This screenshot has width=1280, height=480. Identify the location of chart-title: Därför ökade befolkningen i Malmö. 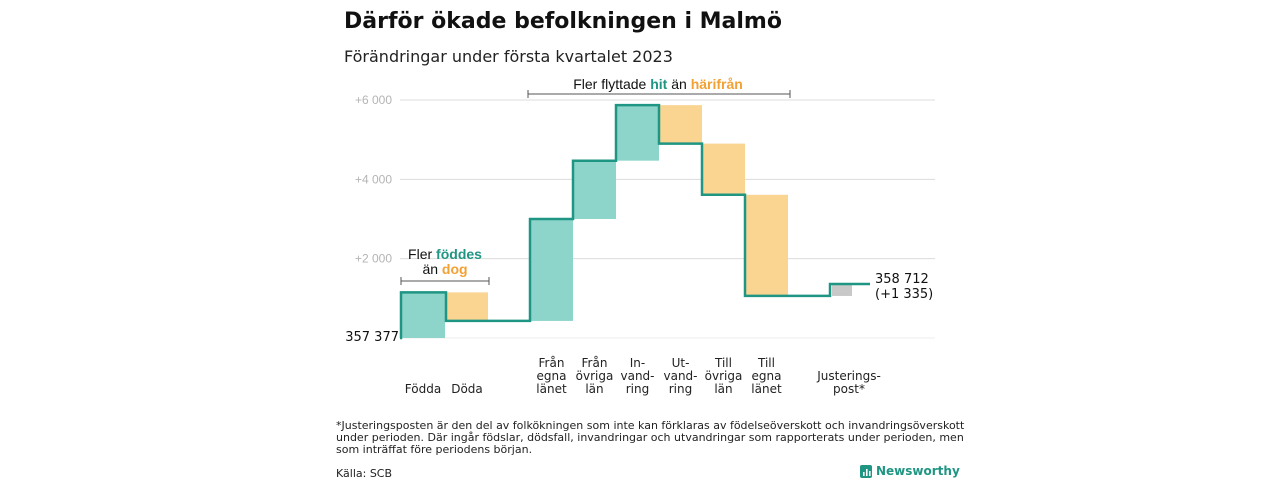
(563, 21).